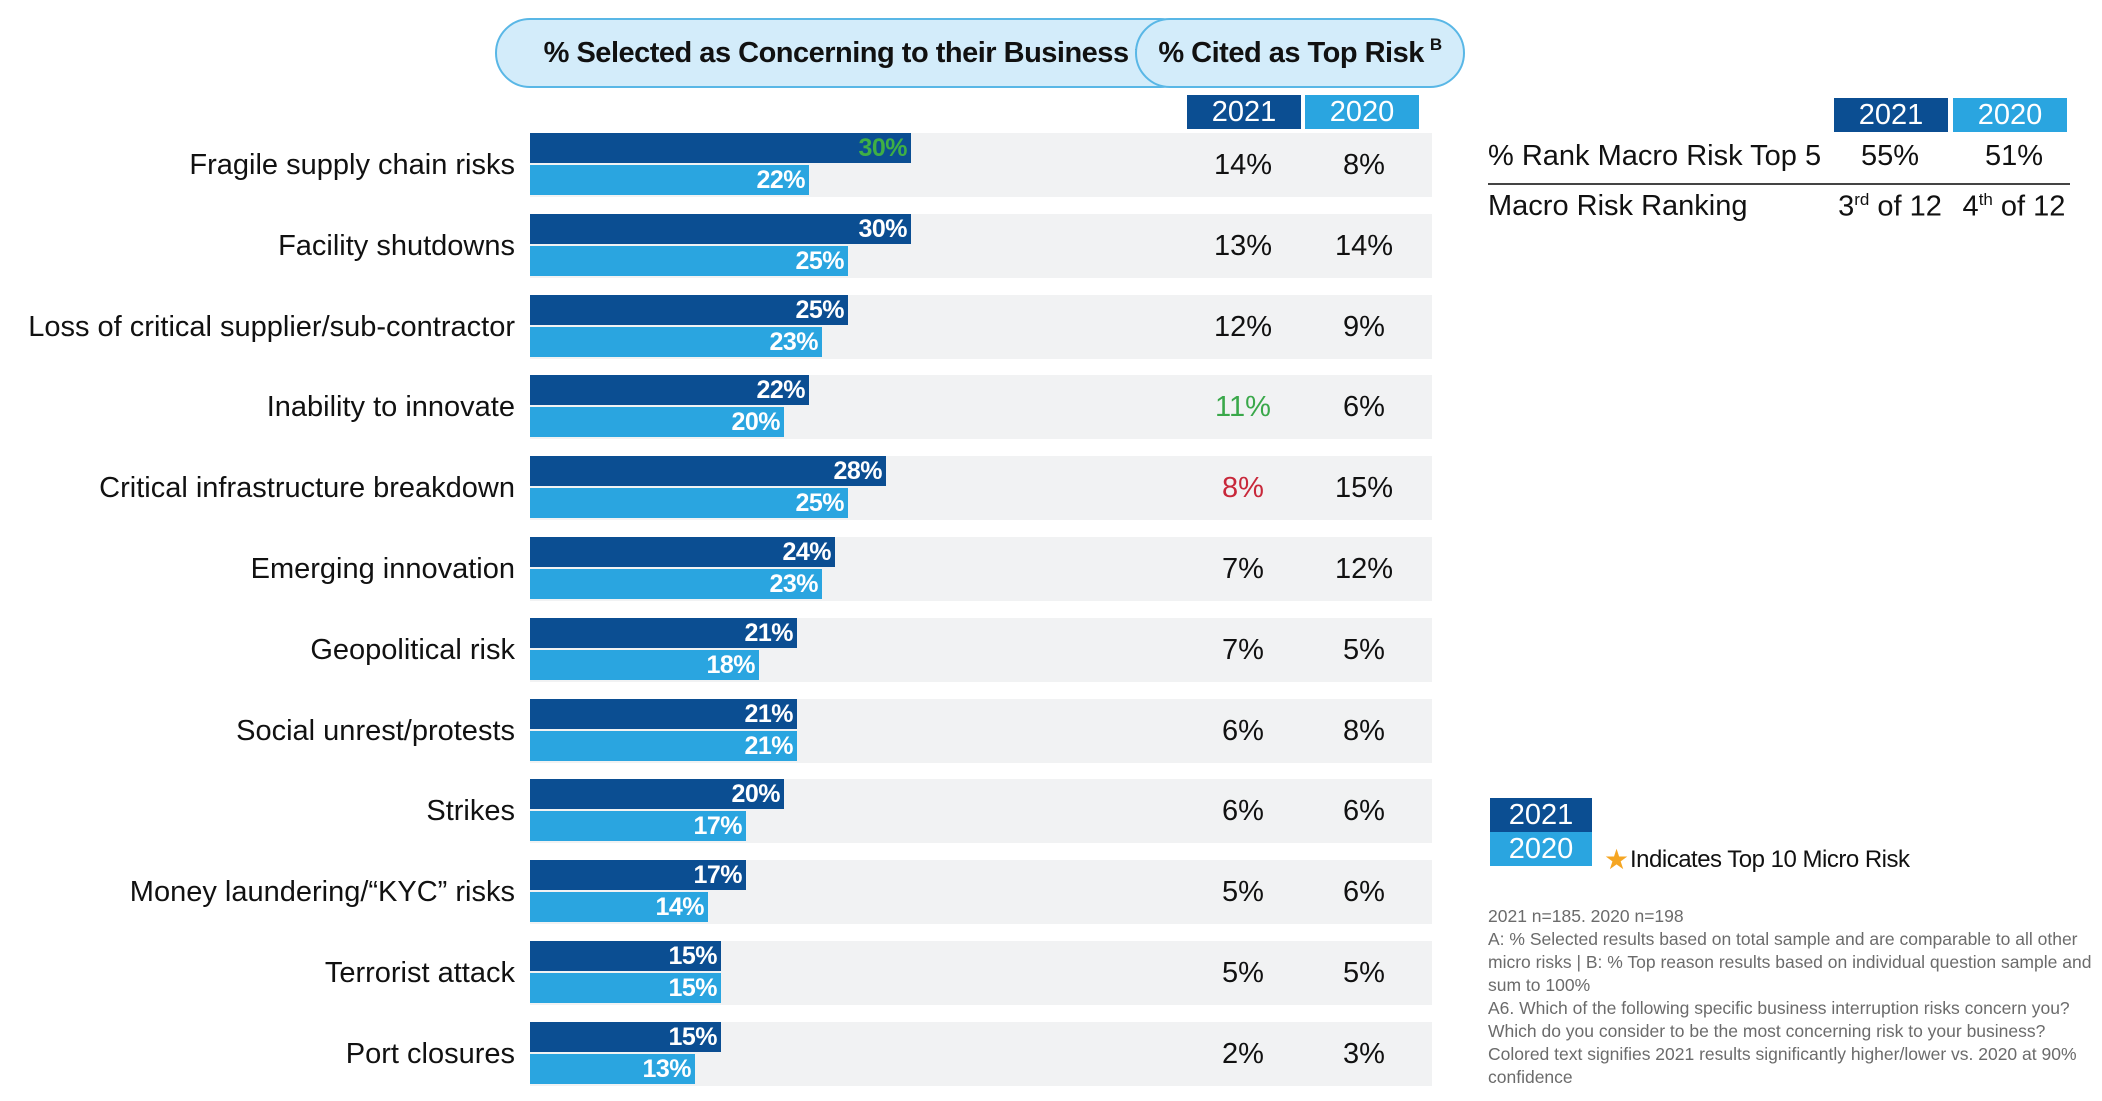 The image size is (2102, 1101). Describe the element at coordinates (644, 665) in the screenshot. I see `bar-2020: 18%` at that location.